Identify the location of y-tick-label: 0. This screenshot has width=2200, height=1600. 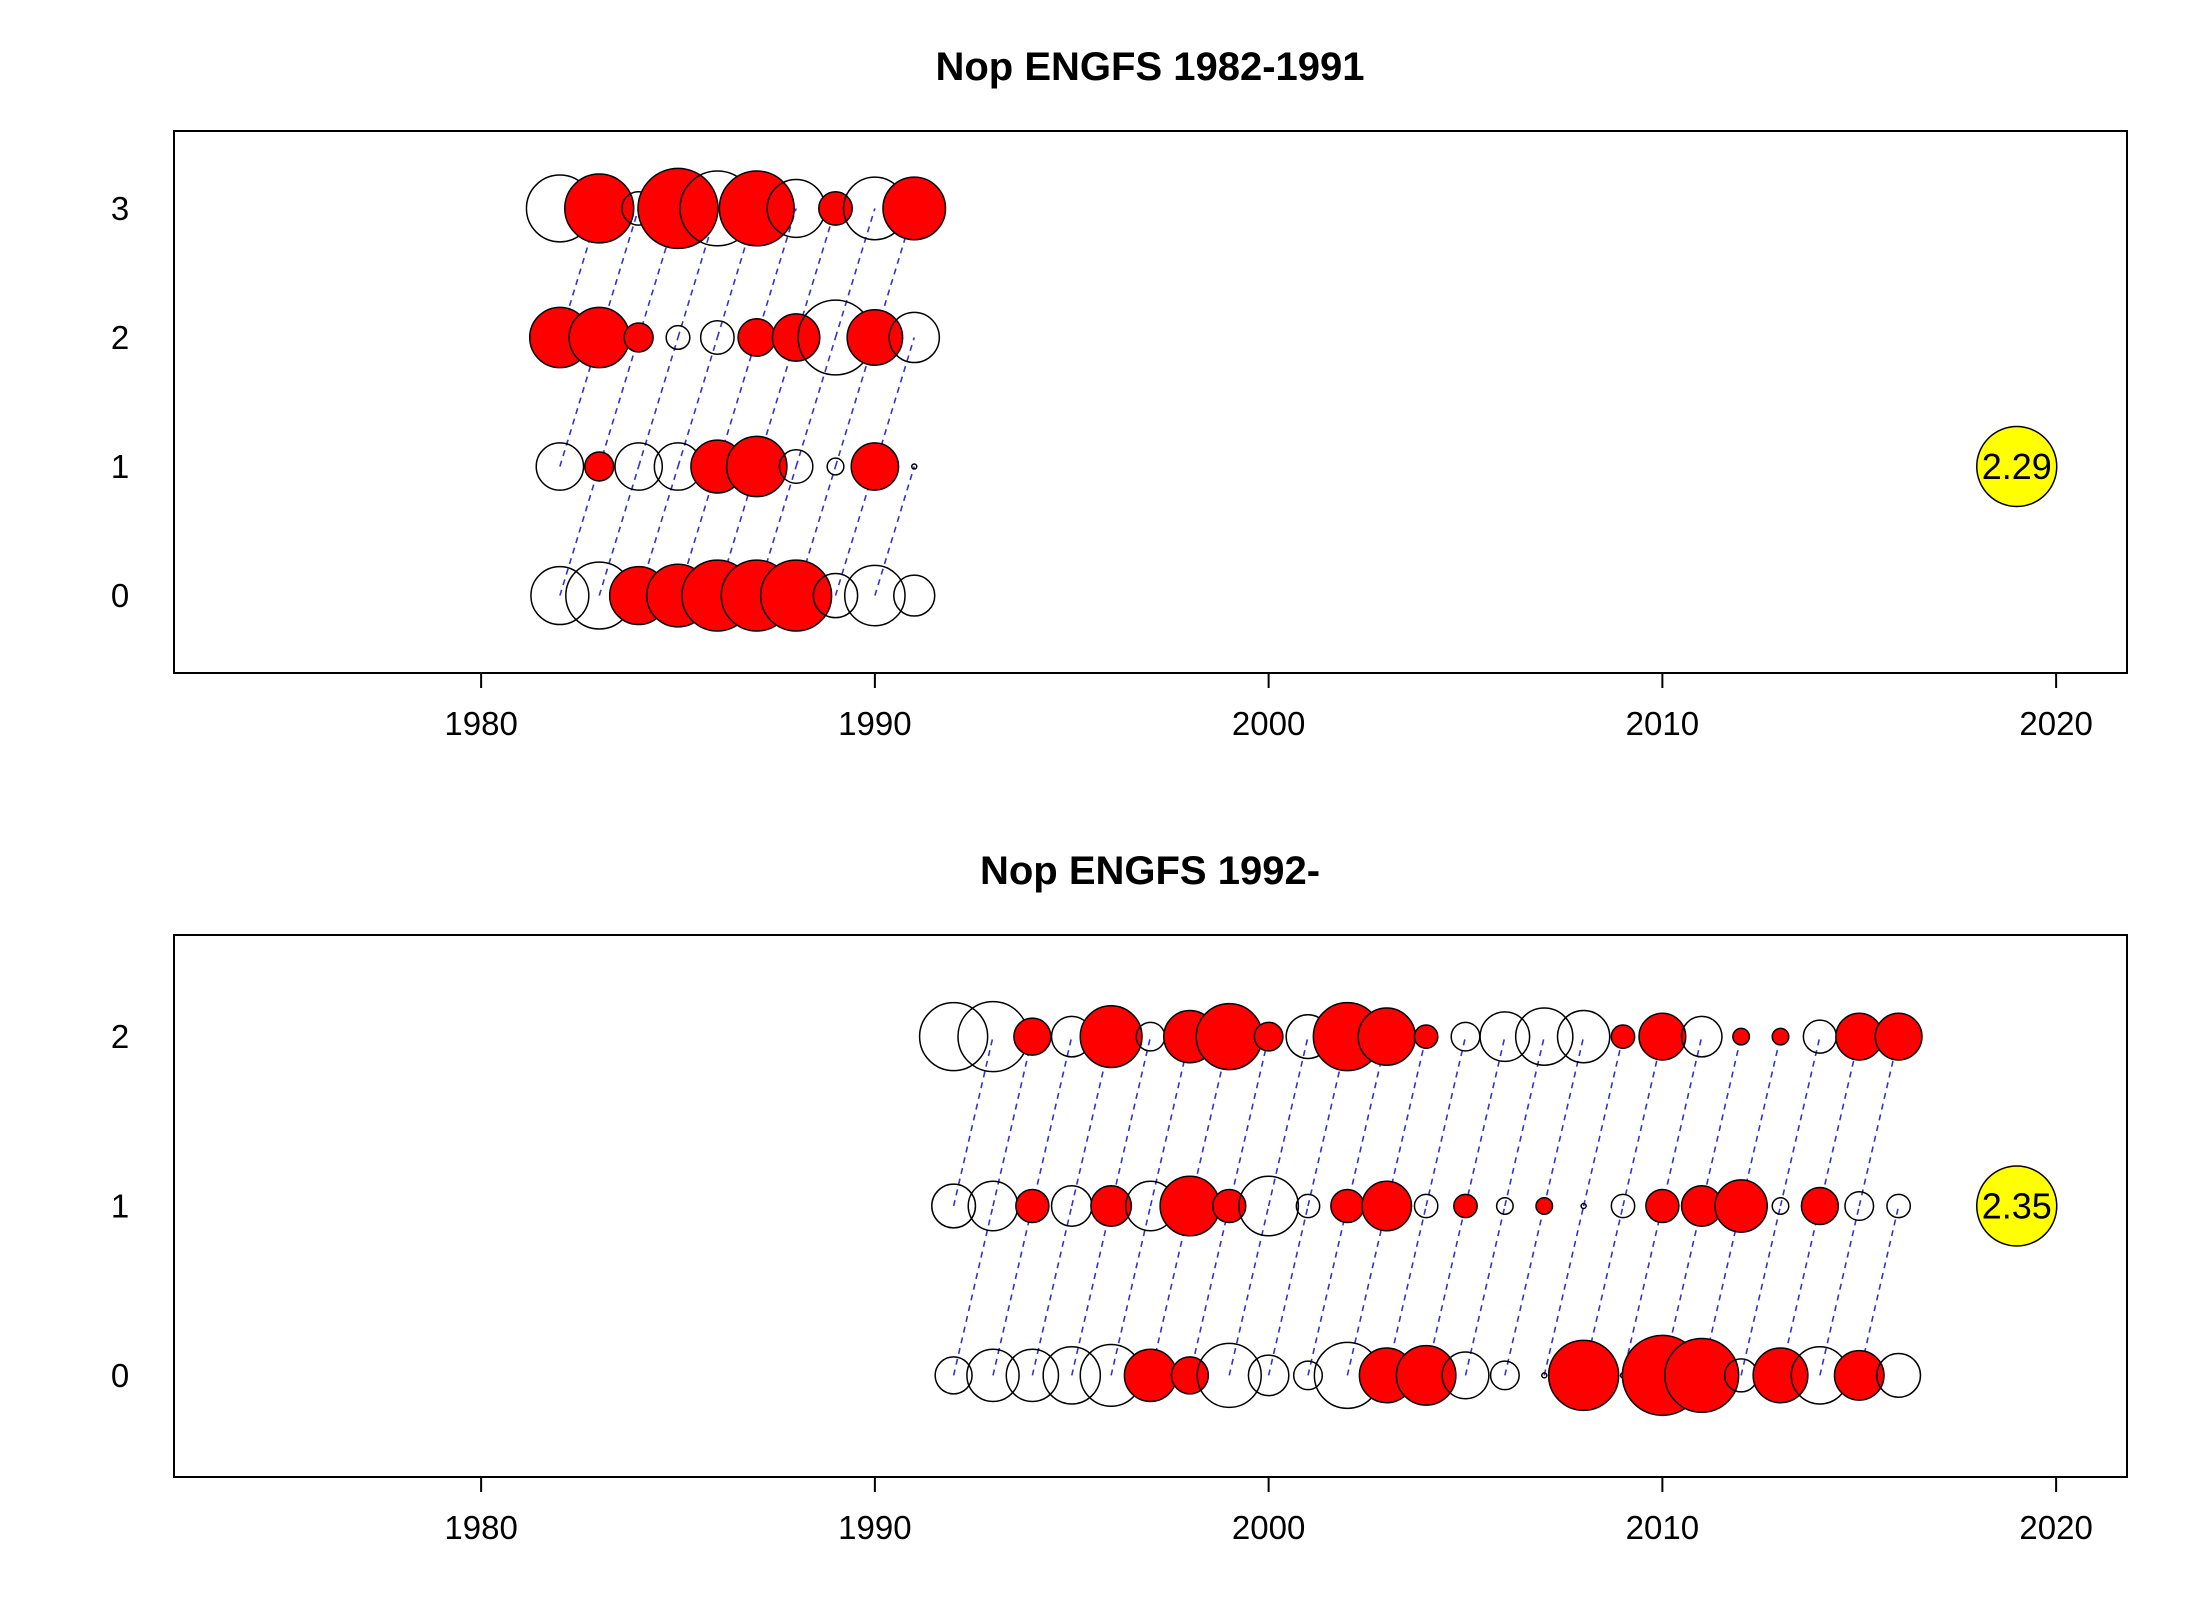
(120, 1375).